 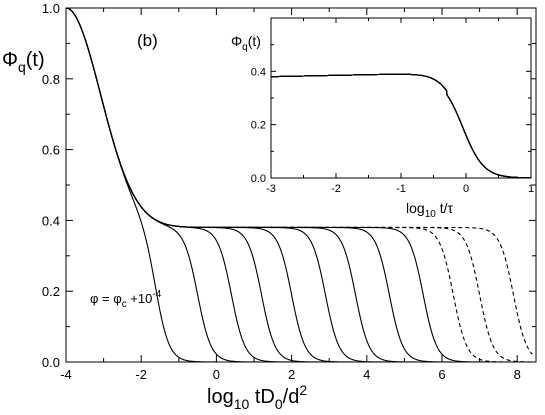 I want to click on annotation-rhs: +10, so click(x=140, y=298).